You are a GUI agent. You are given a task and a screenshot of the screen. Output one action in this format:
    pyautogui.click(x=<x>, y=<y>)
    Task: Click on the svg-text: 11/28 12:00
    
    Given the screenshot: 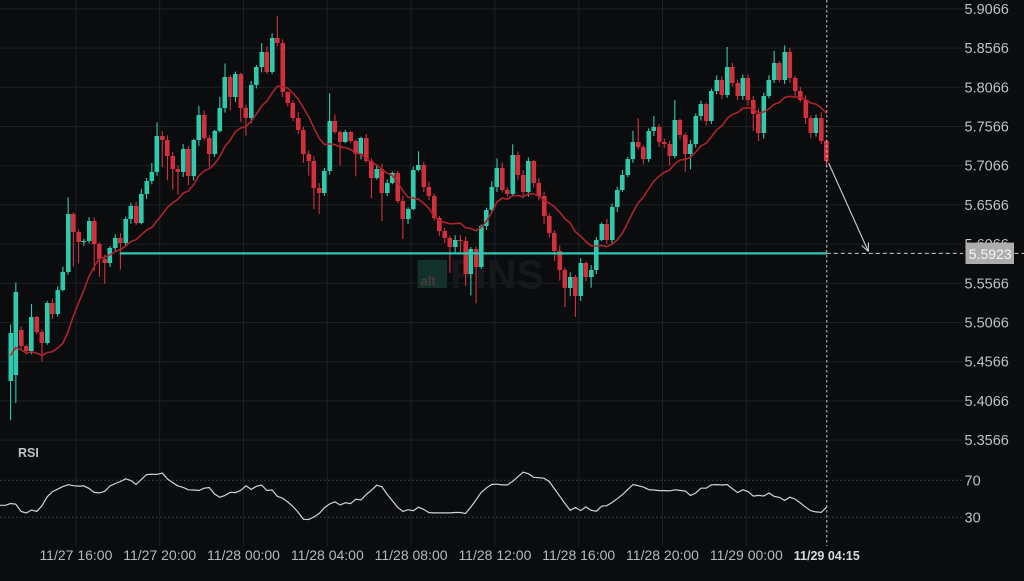 What is the action you would take?
    pyautogui.click(x=494, y=555)
    